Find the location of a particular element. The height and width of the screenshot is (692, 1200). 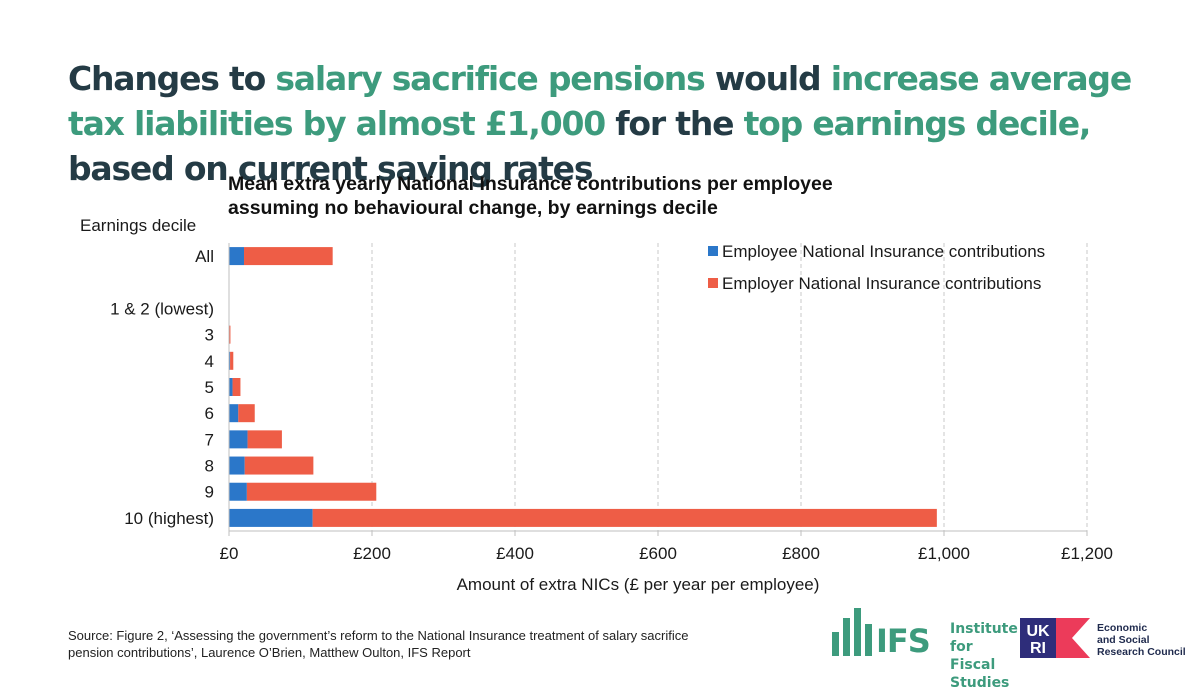

ukri-logo-text-1: UK is located at coordinates (1038, 631).